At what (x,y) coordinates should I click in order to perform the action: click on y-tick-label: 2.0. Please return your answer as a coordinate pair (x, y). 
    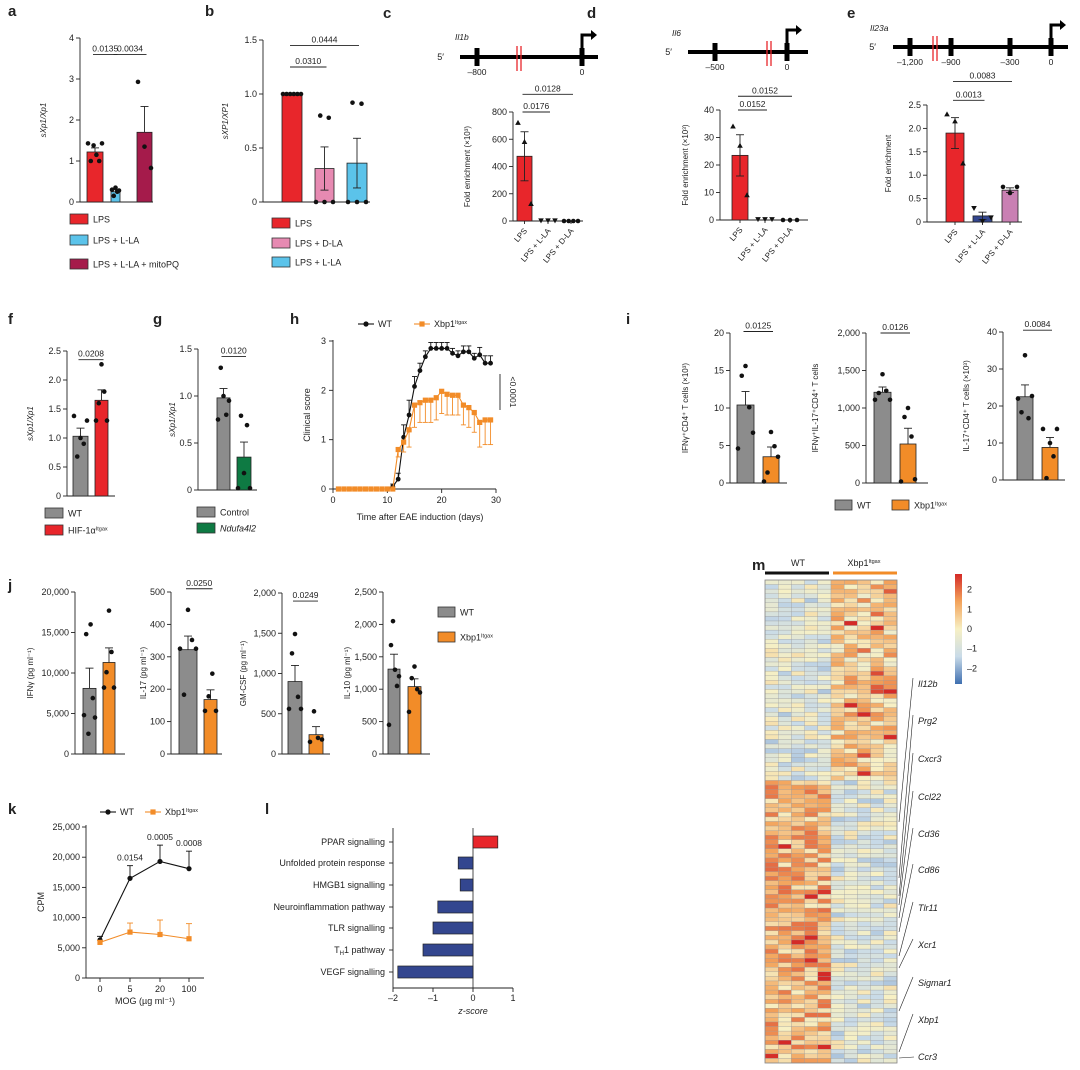
    Looking at the image, I should click on (54, 380).